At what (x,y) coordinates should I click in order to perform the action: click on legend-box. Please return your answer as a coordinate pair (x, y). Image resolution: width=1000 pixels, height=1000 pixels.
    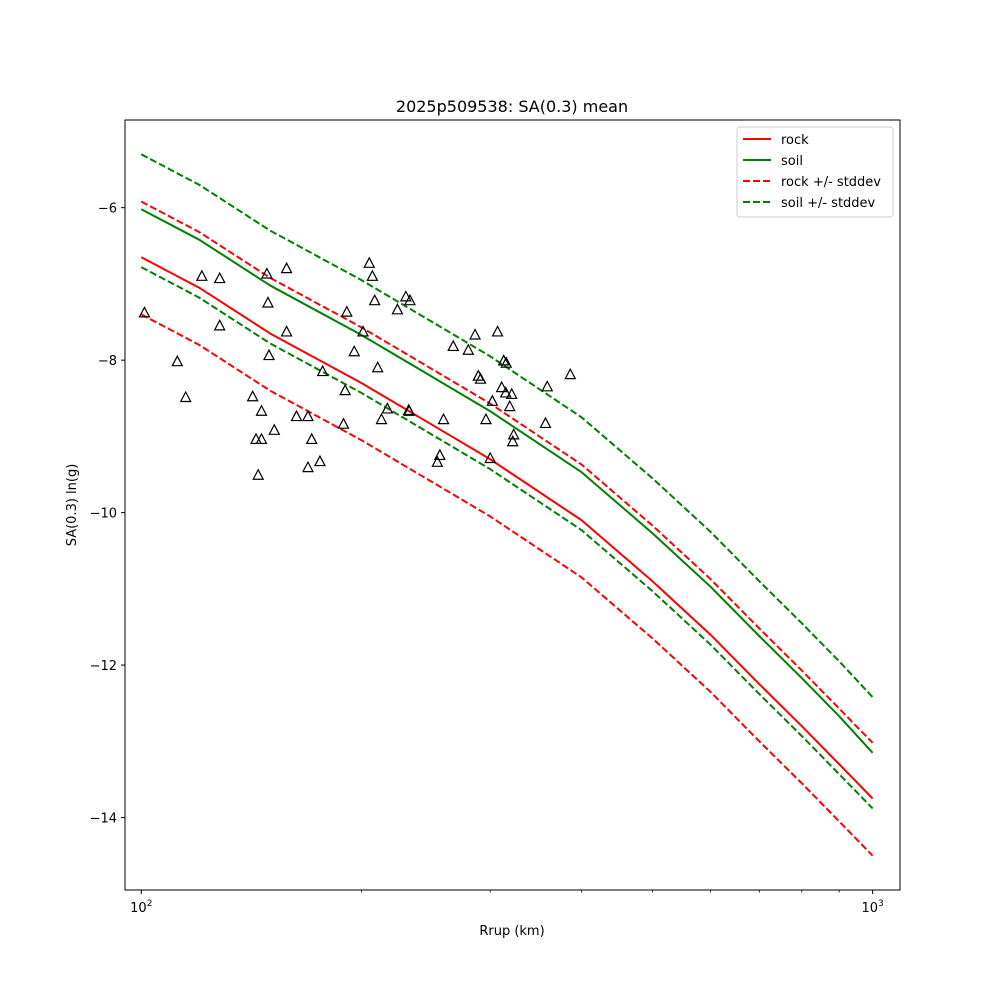
    Looking at the image, I should click on (815, 172).